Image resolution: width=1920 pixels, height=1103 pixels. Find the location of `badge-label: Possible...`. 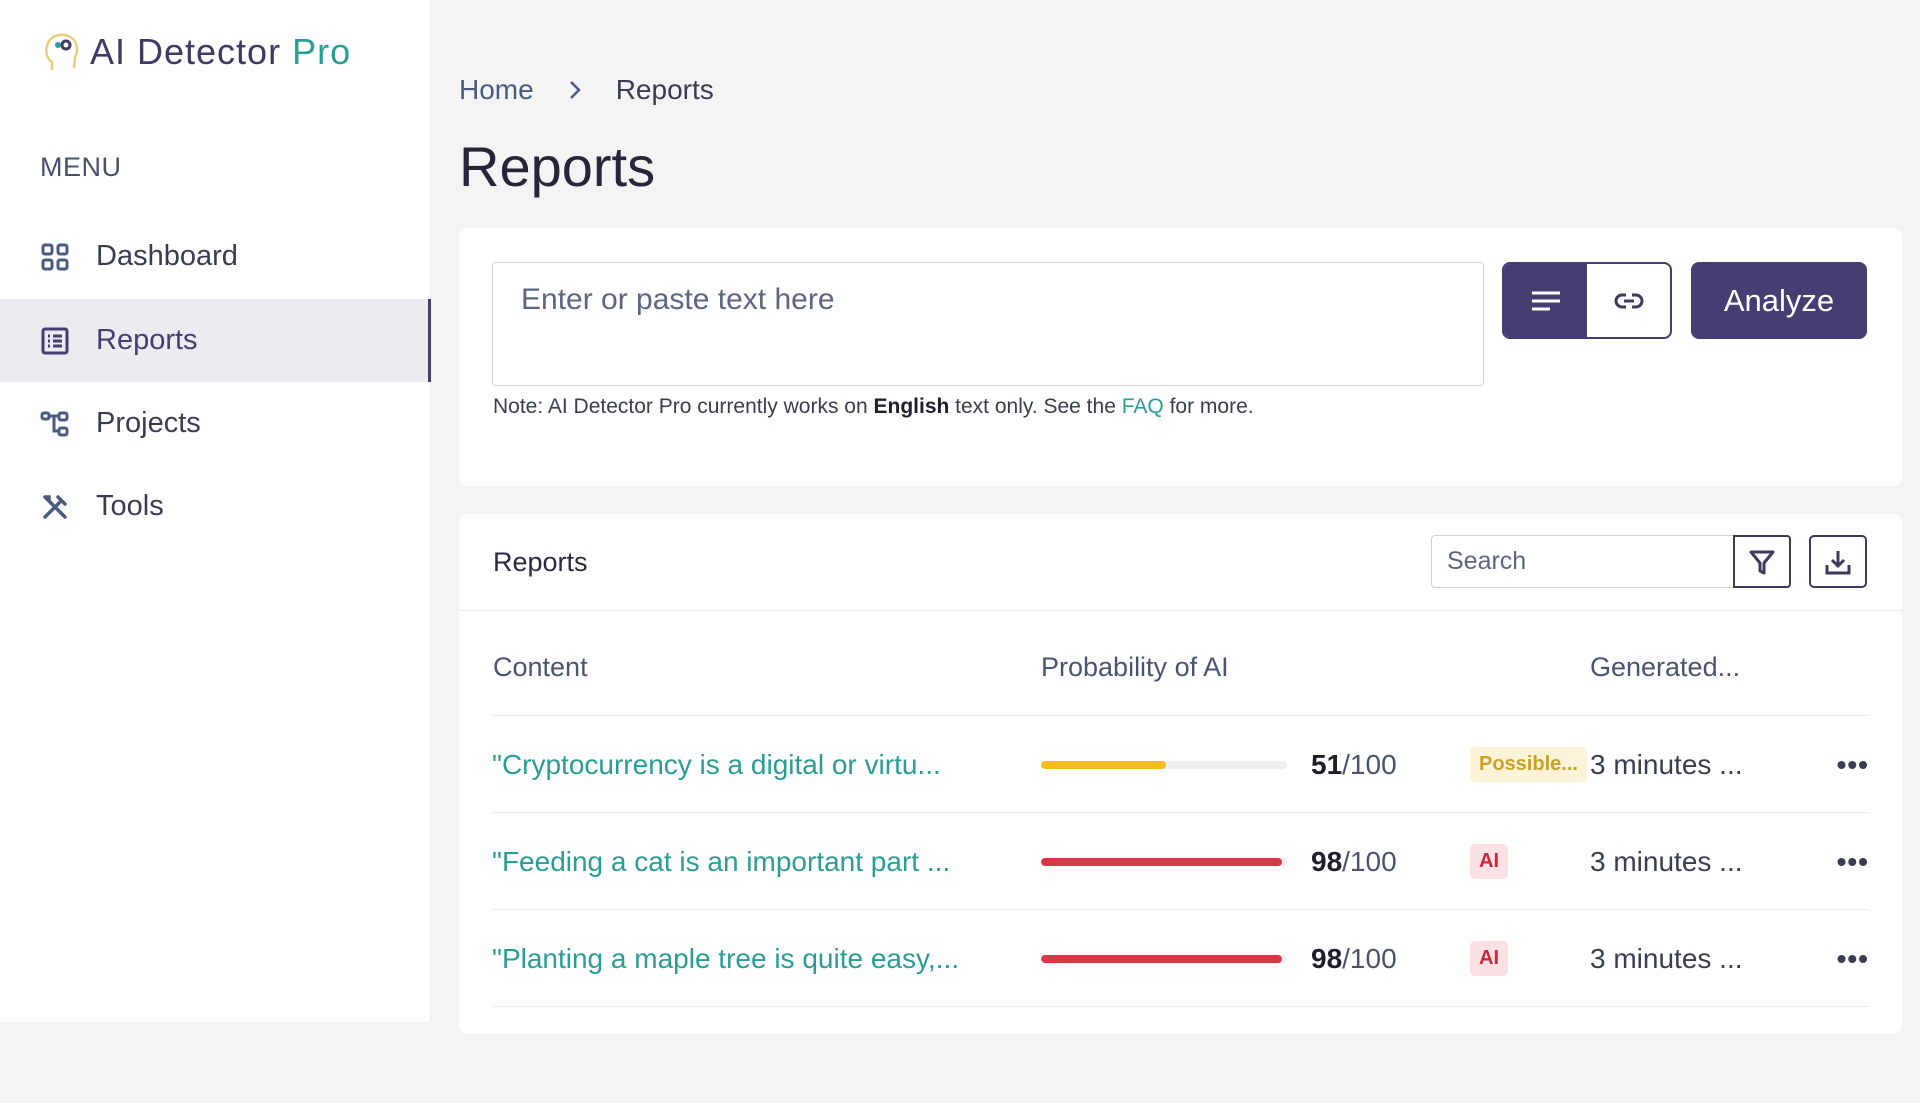

badge-label: Possible... is located at coordinates (1528, 764).